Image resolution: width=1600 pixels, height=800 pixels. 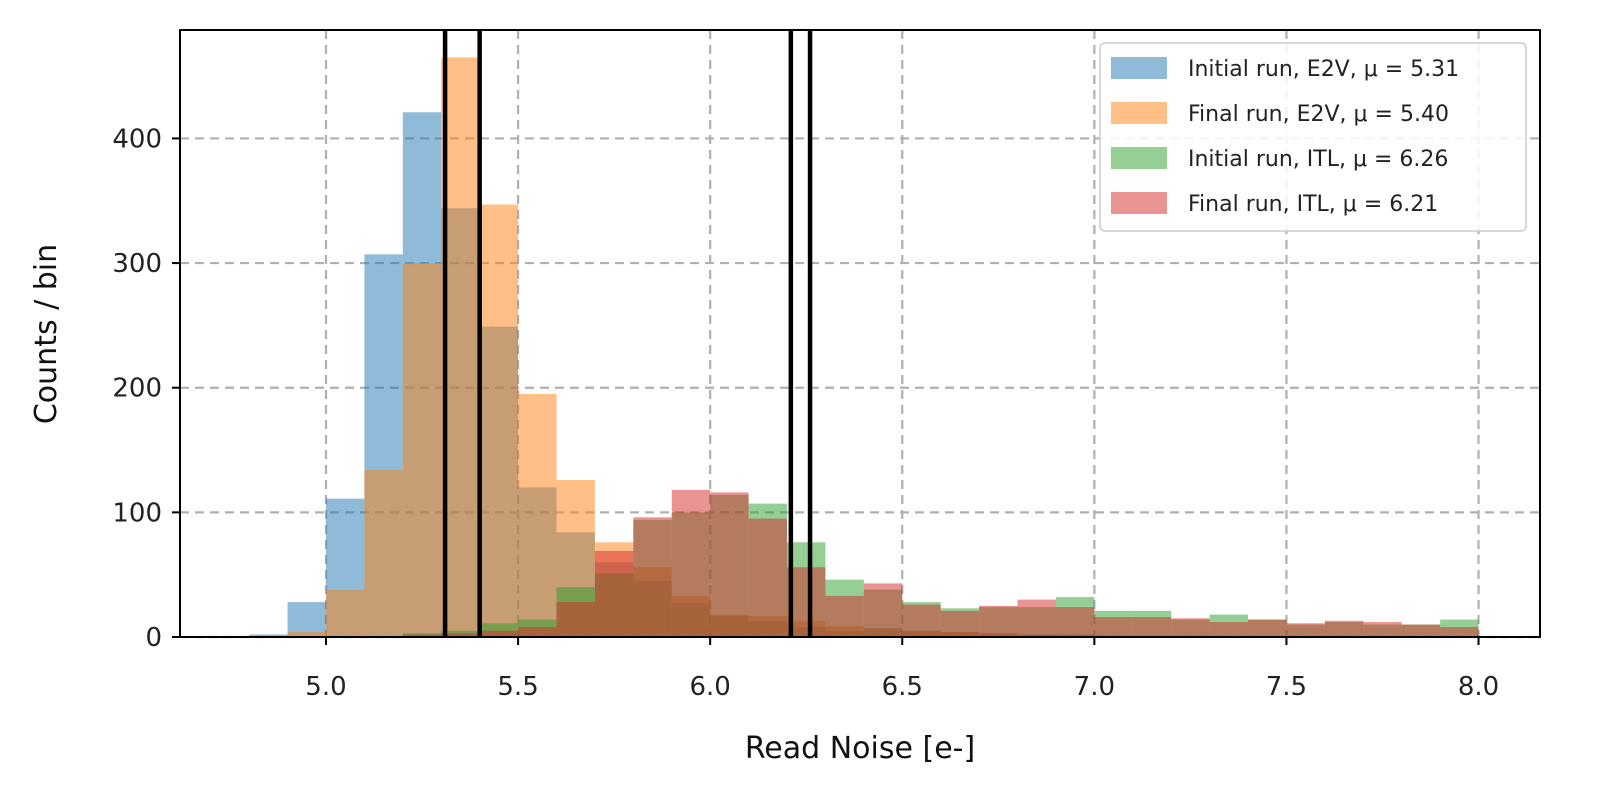 I want to click on y-tick-label: 100, so click(x=137, y=513).